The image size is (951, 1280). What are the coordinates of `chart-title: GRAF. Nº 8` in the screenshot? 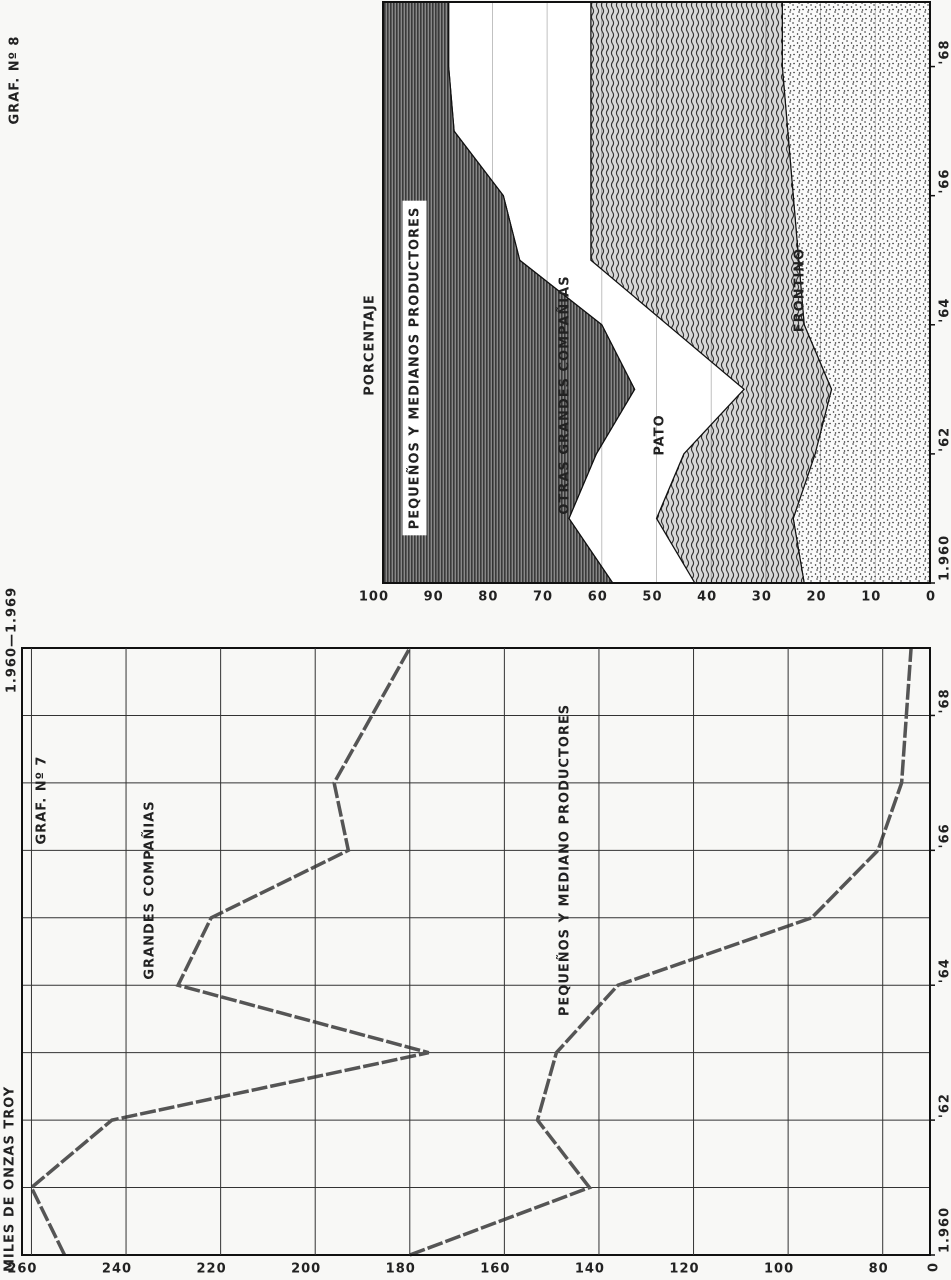 It's located at (15, 80).